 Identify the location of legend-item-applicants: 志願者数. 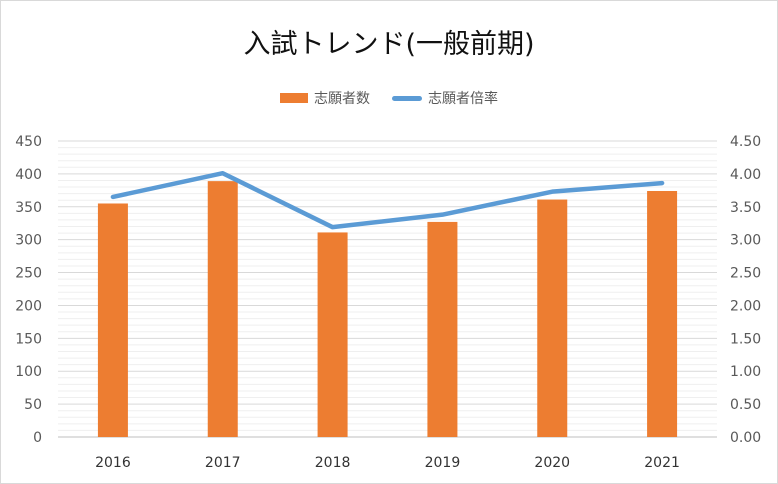
(325, 98).